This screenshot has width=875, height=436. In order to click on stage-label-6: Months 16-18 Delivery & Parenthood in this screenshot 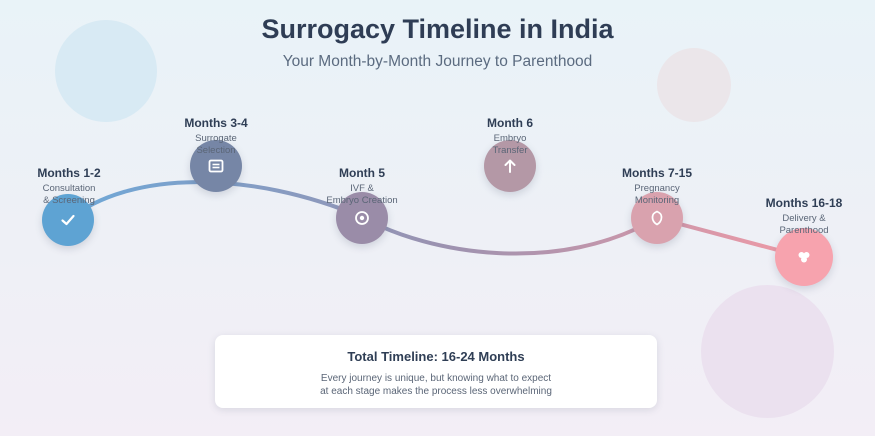, I will do `click(804, 216)`.